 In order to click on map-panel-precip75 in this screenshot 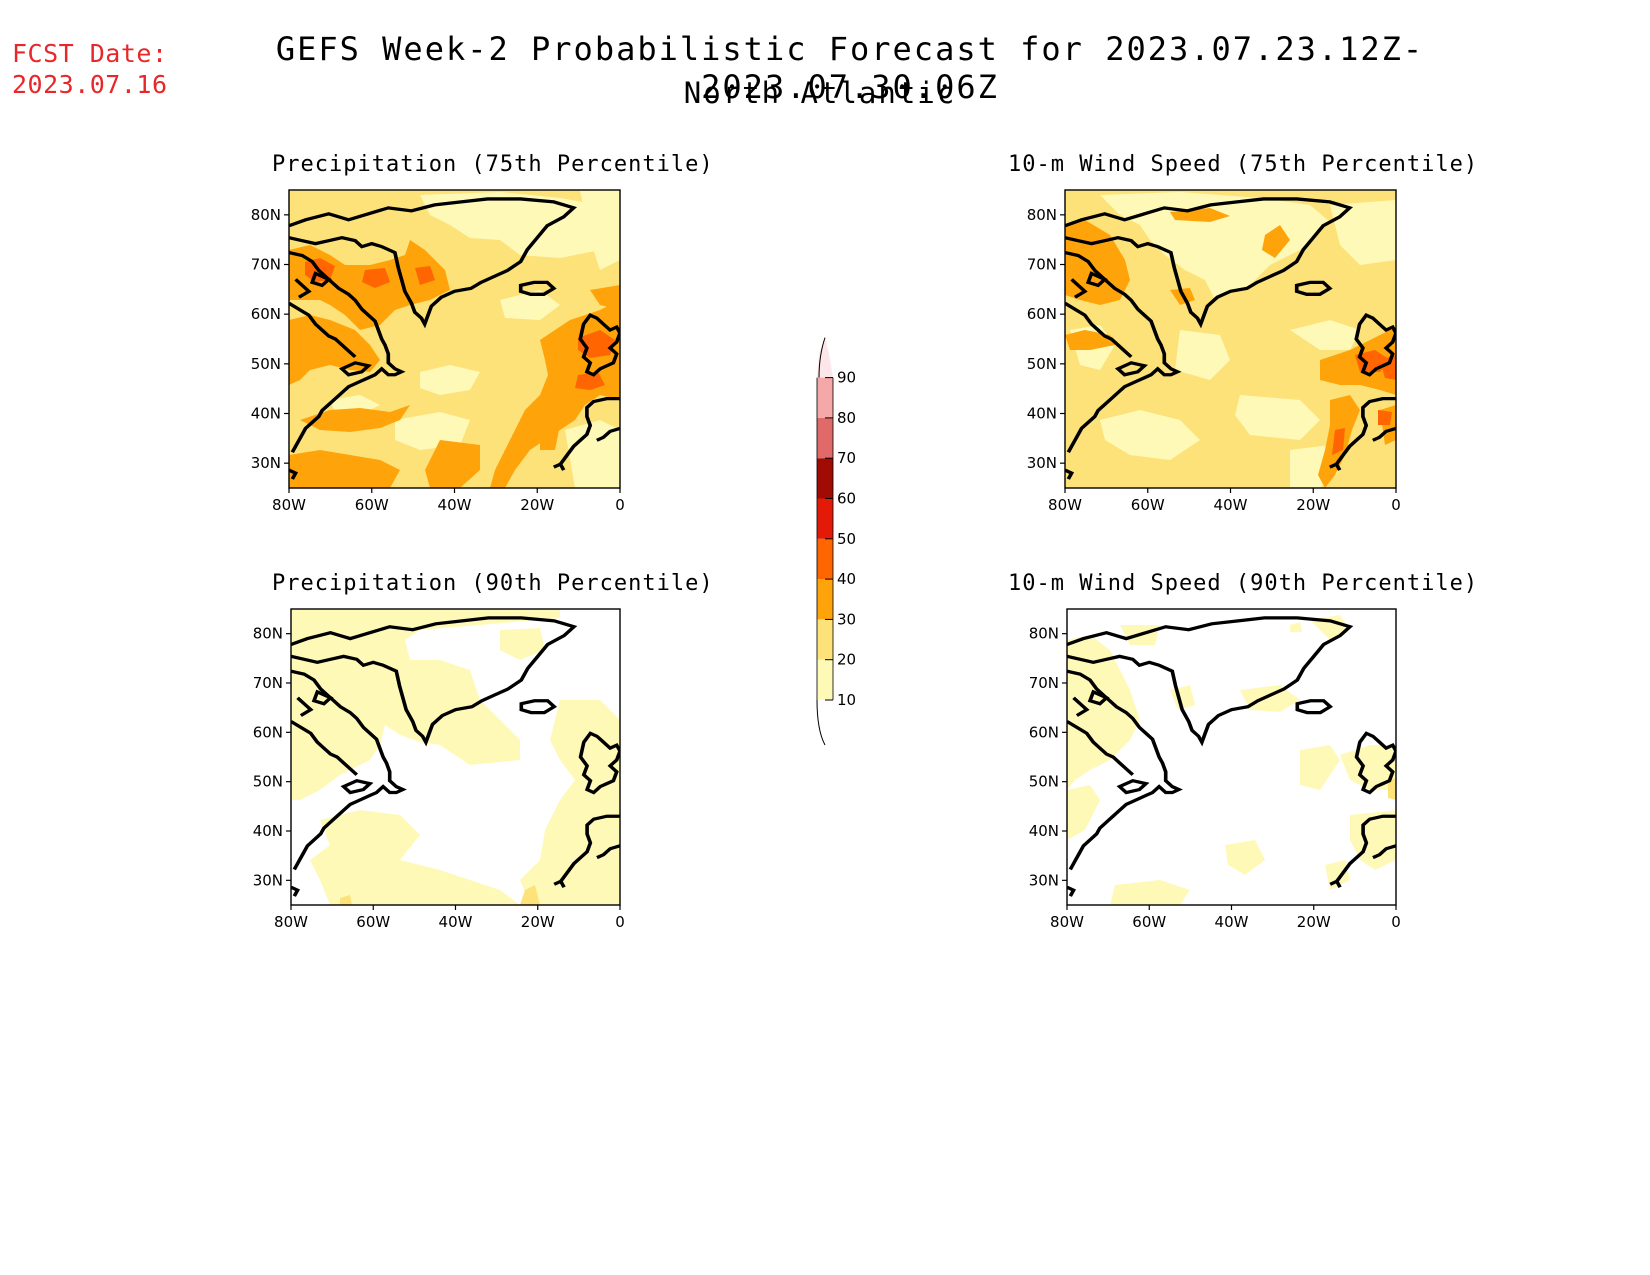, I will do `click(454, 339)`.